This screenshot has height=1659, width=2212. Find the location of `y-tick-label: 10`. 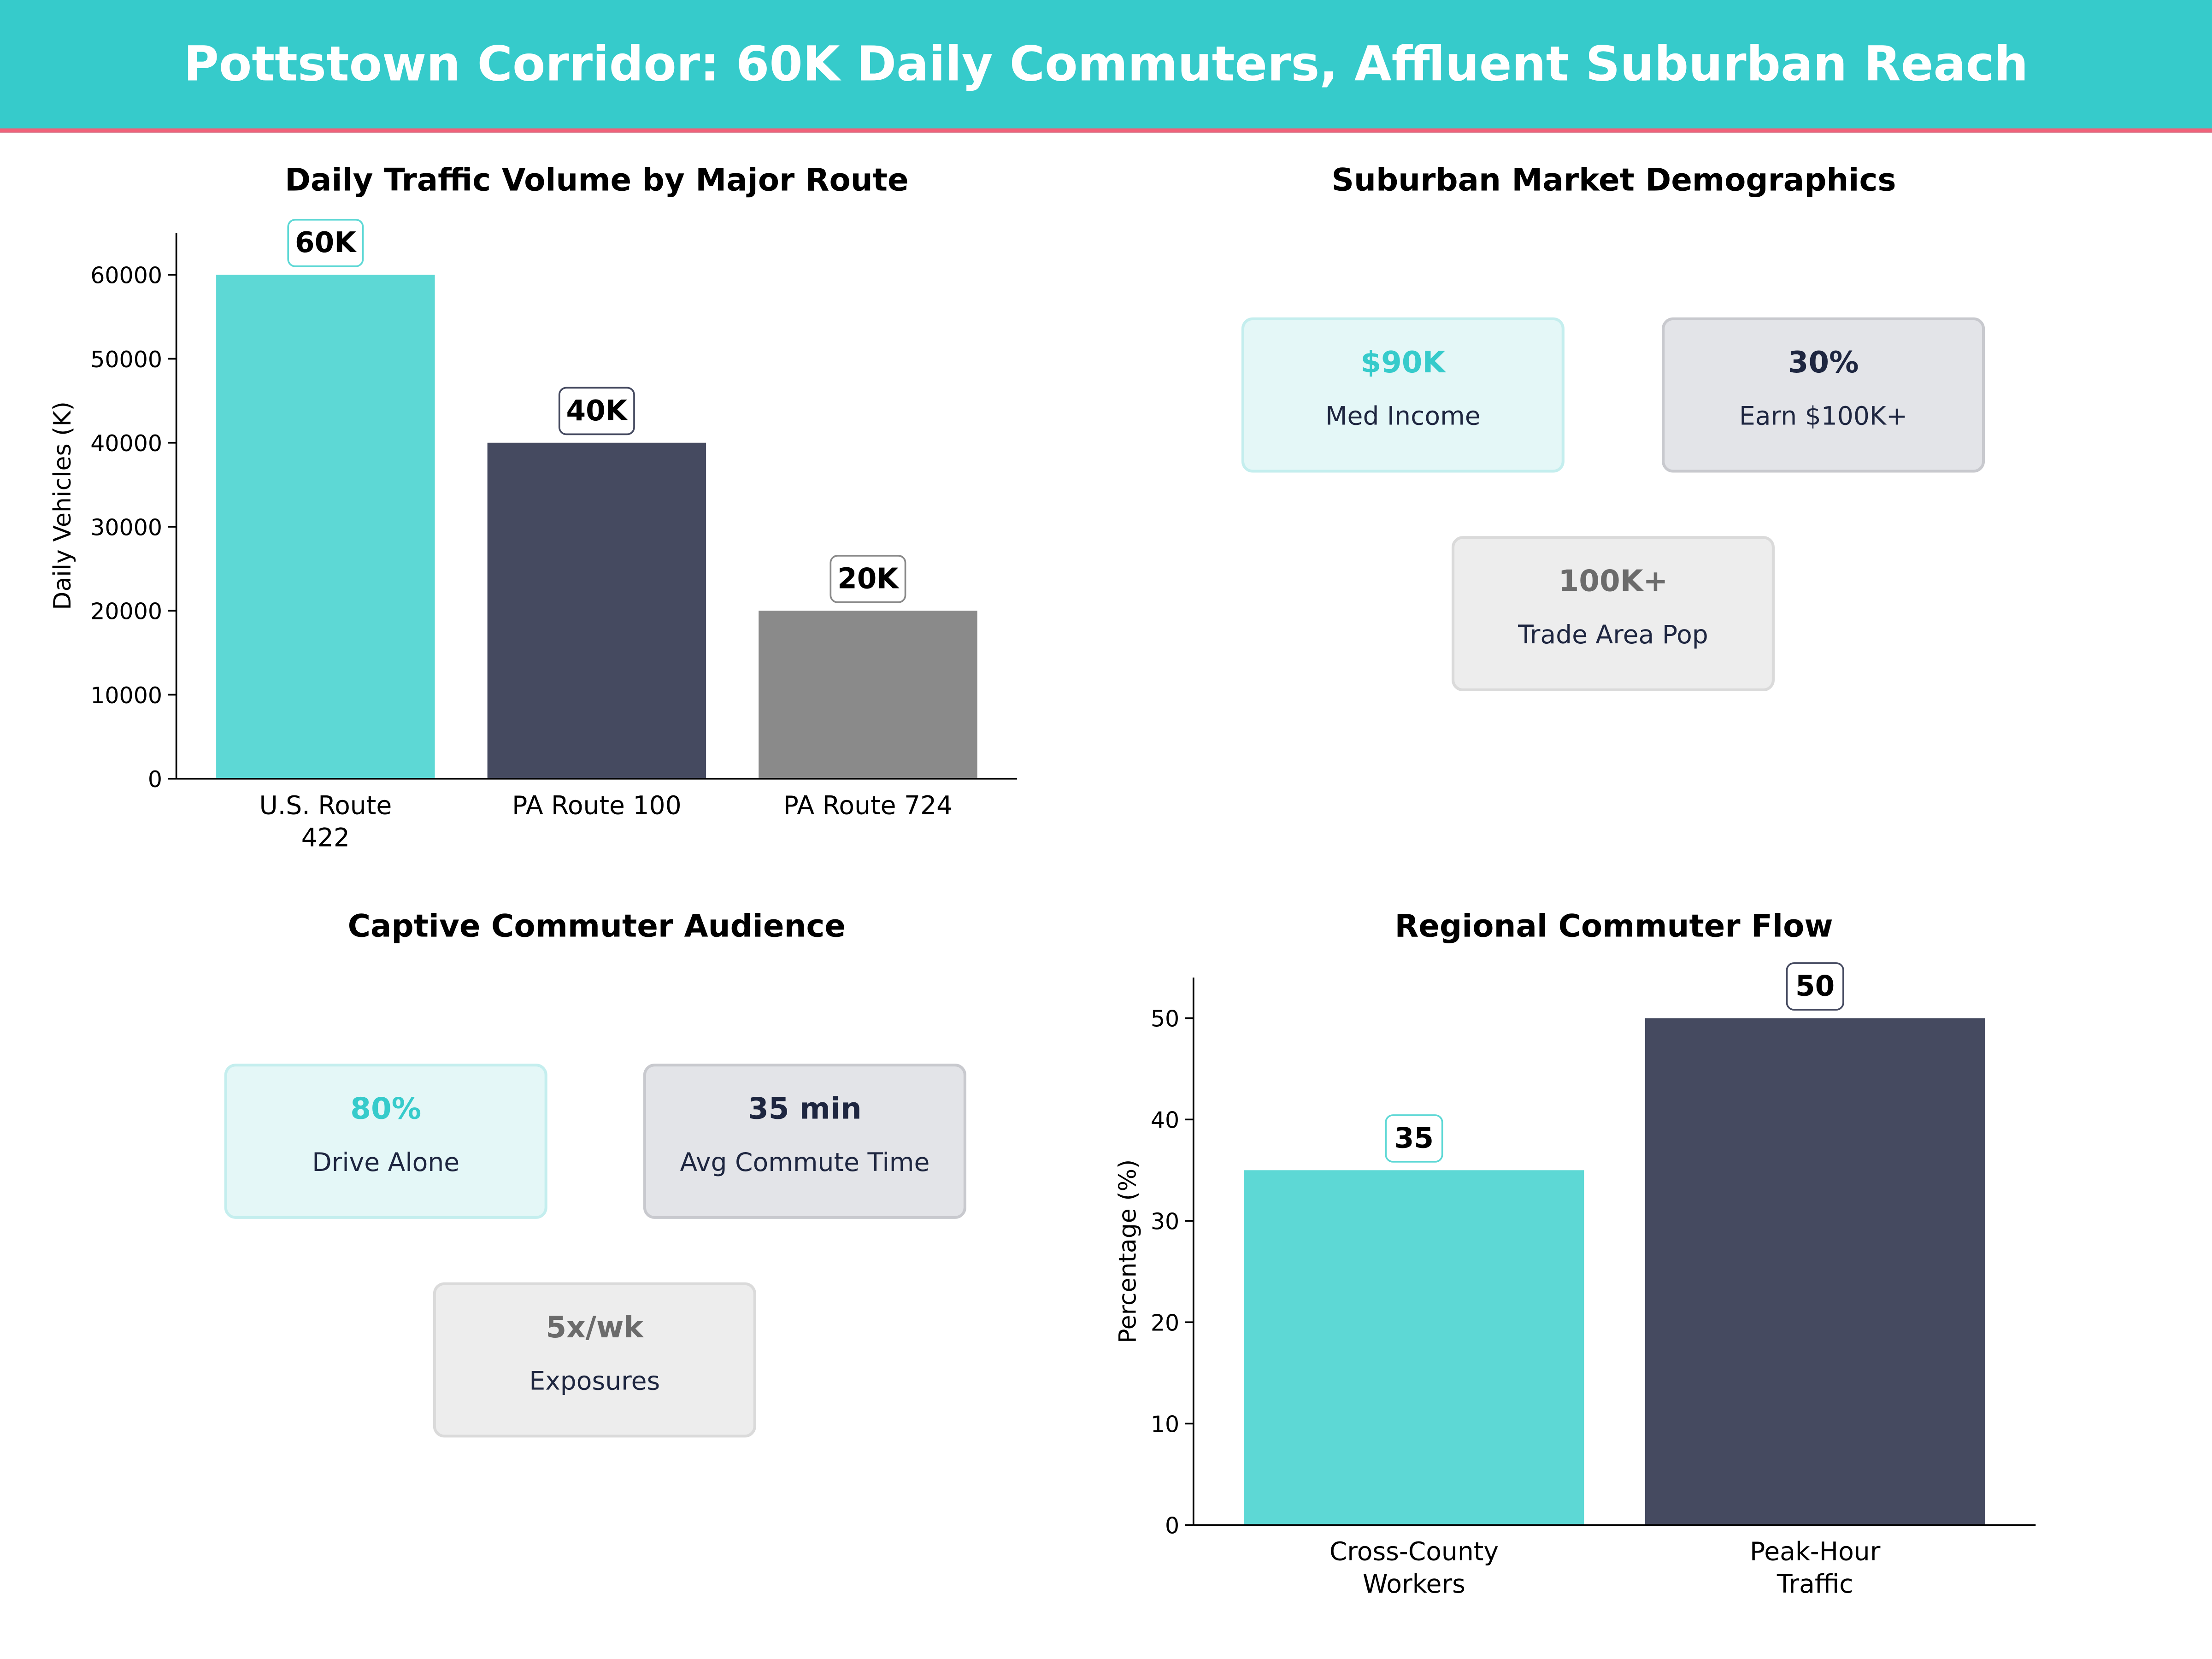

y-tick-label: 10 is located at coordinates (1165, 1425).